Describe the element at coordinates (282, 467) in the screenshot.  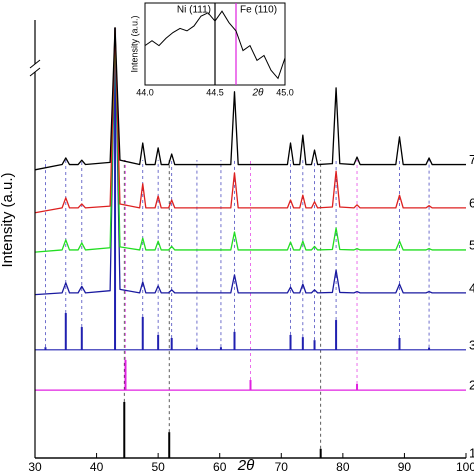
I see `x-tick-label: 70` at that location.